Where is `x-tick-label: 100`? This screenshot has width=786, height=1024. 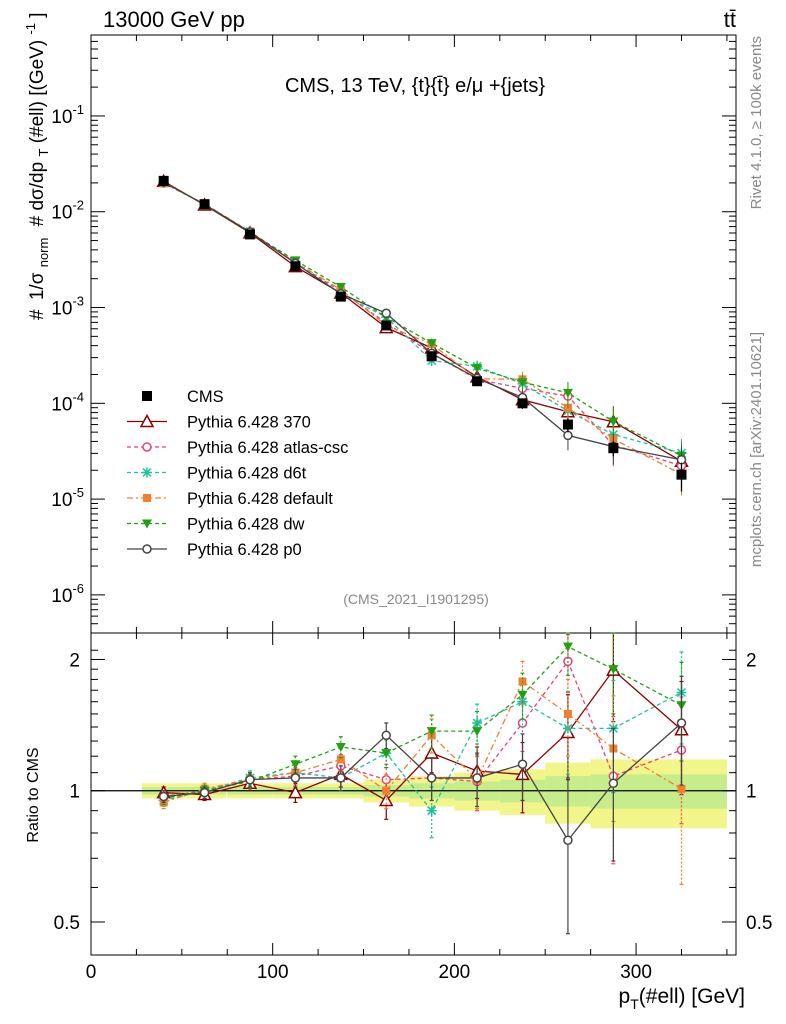 x-tick-label: 100 is located at coordinates (273, 972).